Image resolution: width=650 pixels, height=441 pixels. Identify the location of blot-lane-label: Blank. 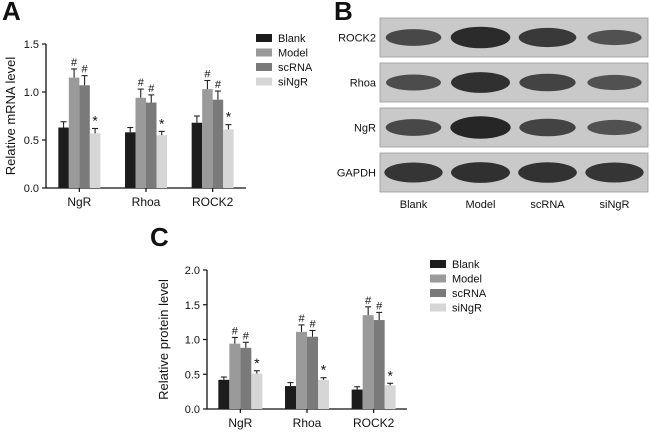
(414, 205).